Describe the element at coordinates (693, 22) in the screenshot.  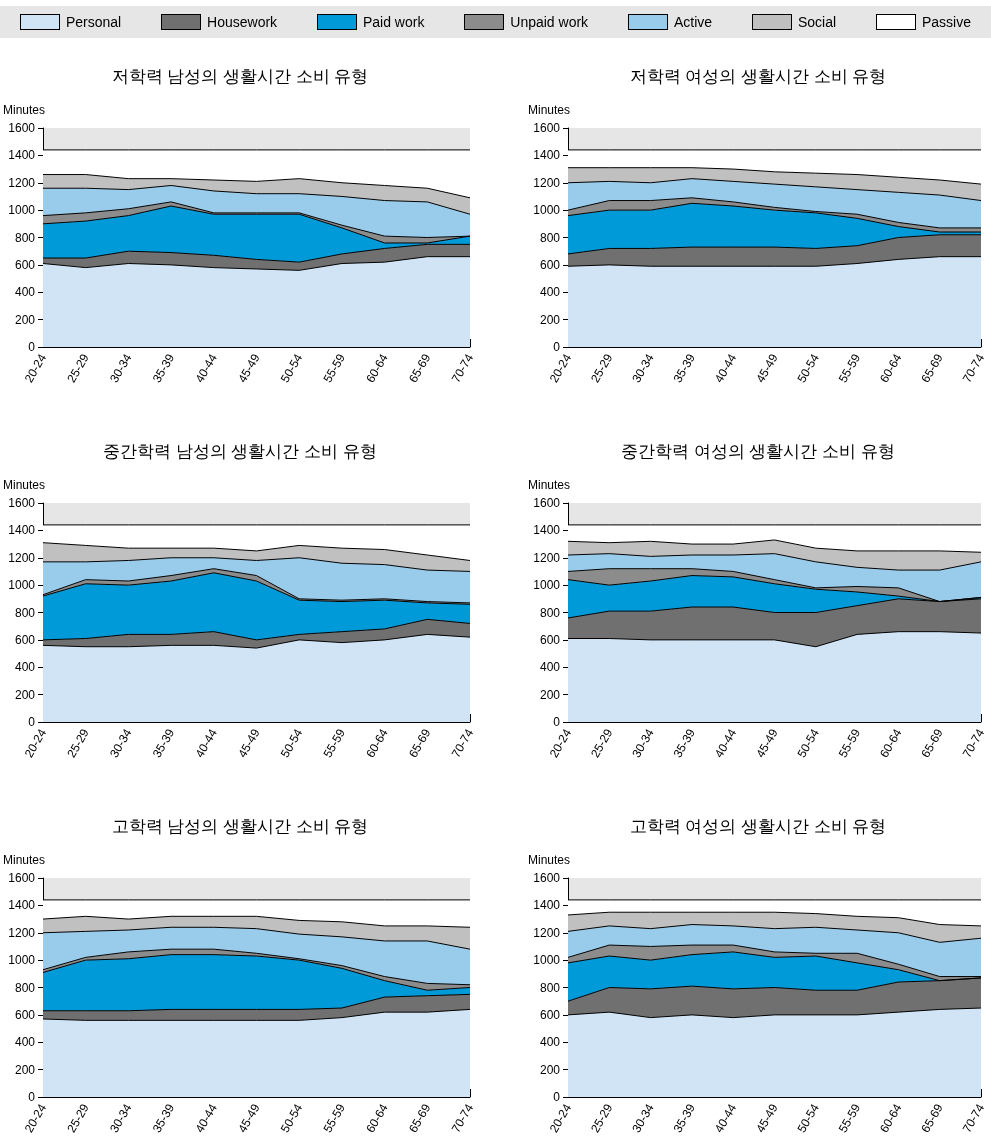
I see `legend-label: Active` at that location.